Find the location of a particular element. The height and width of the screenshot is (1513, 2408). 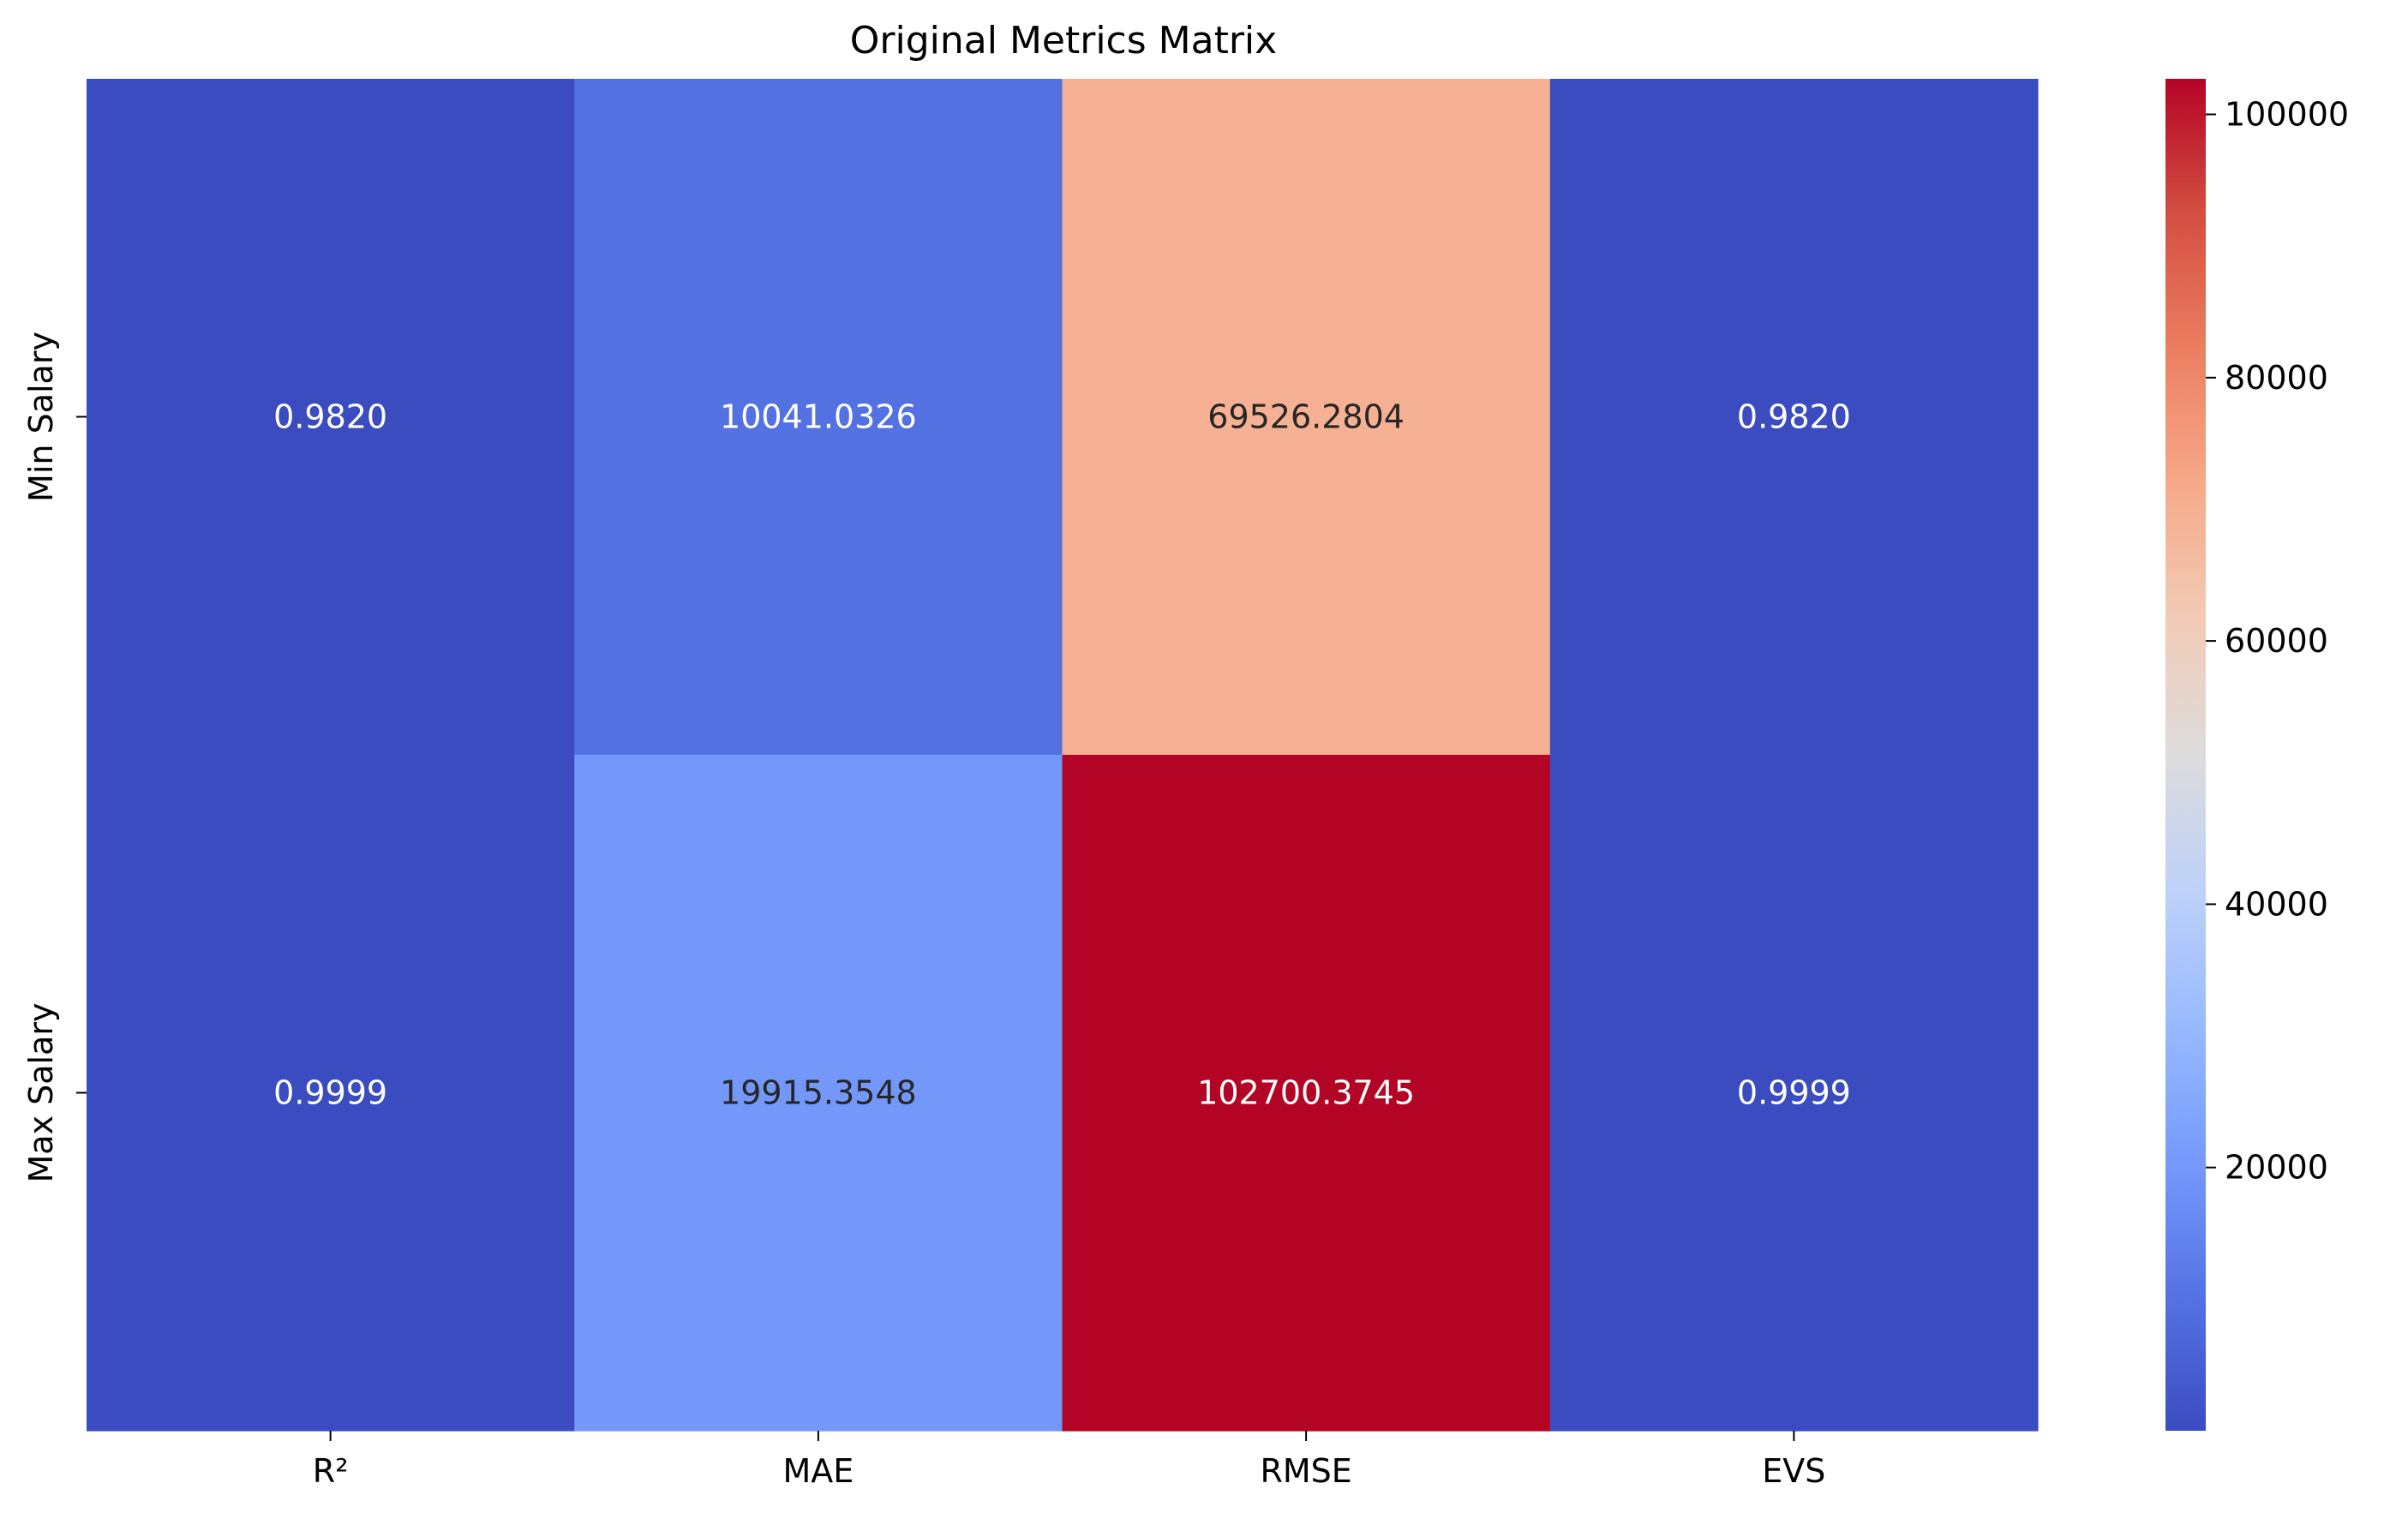

x-tick-label: EVS is located at coordinates (1793, 1471).